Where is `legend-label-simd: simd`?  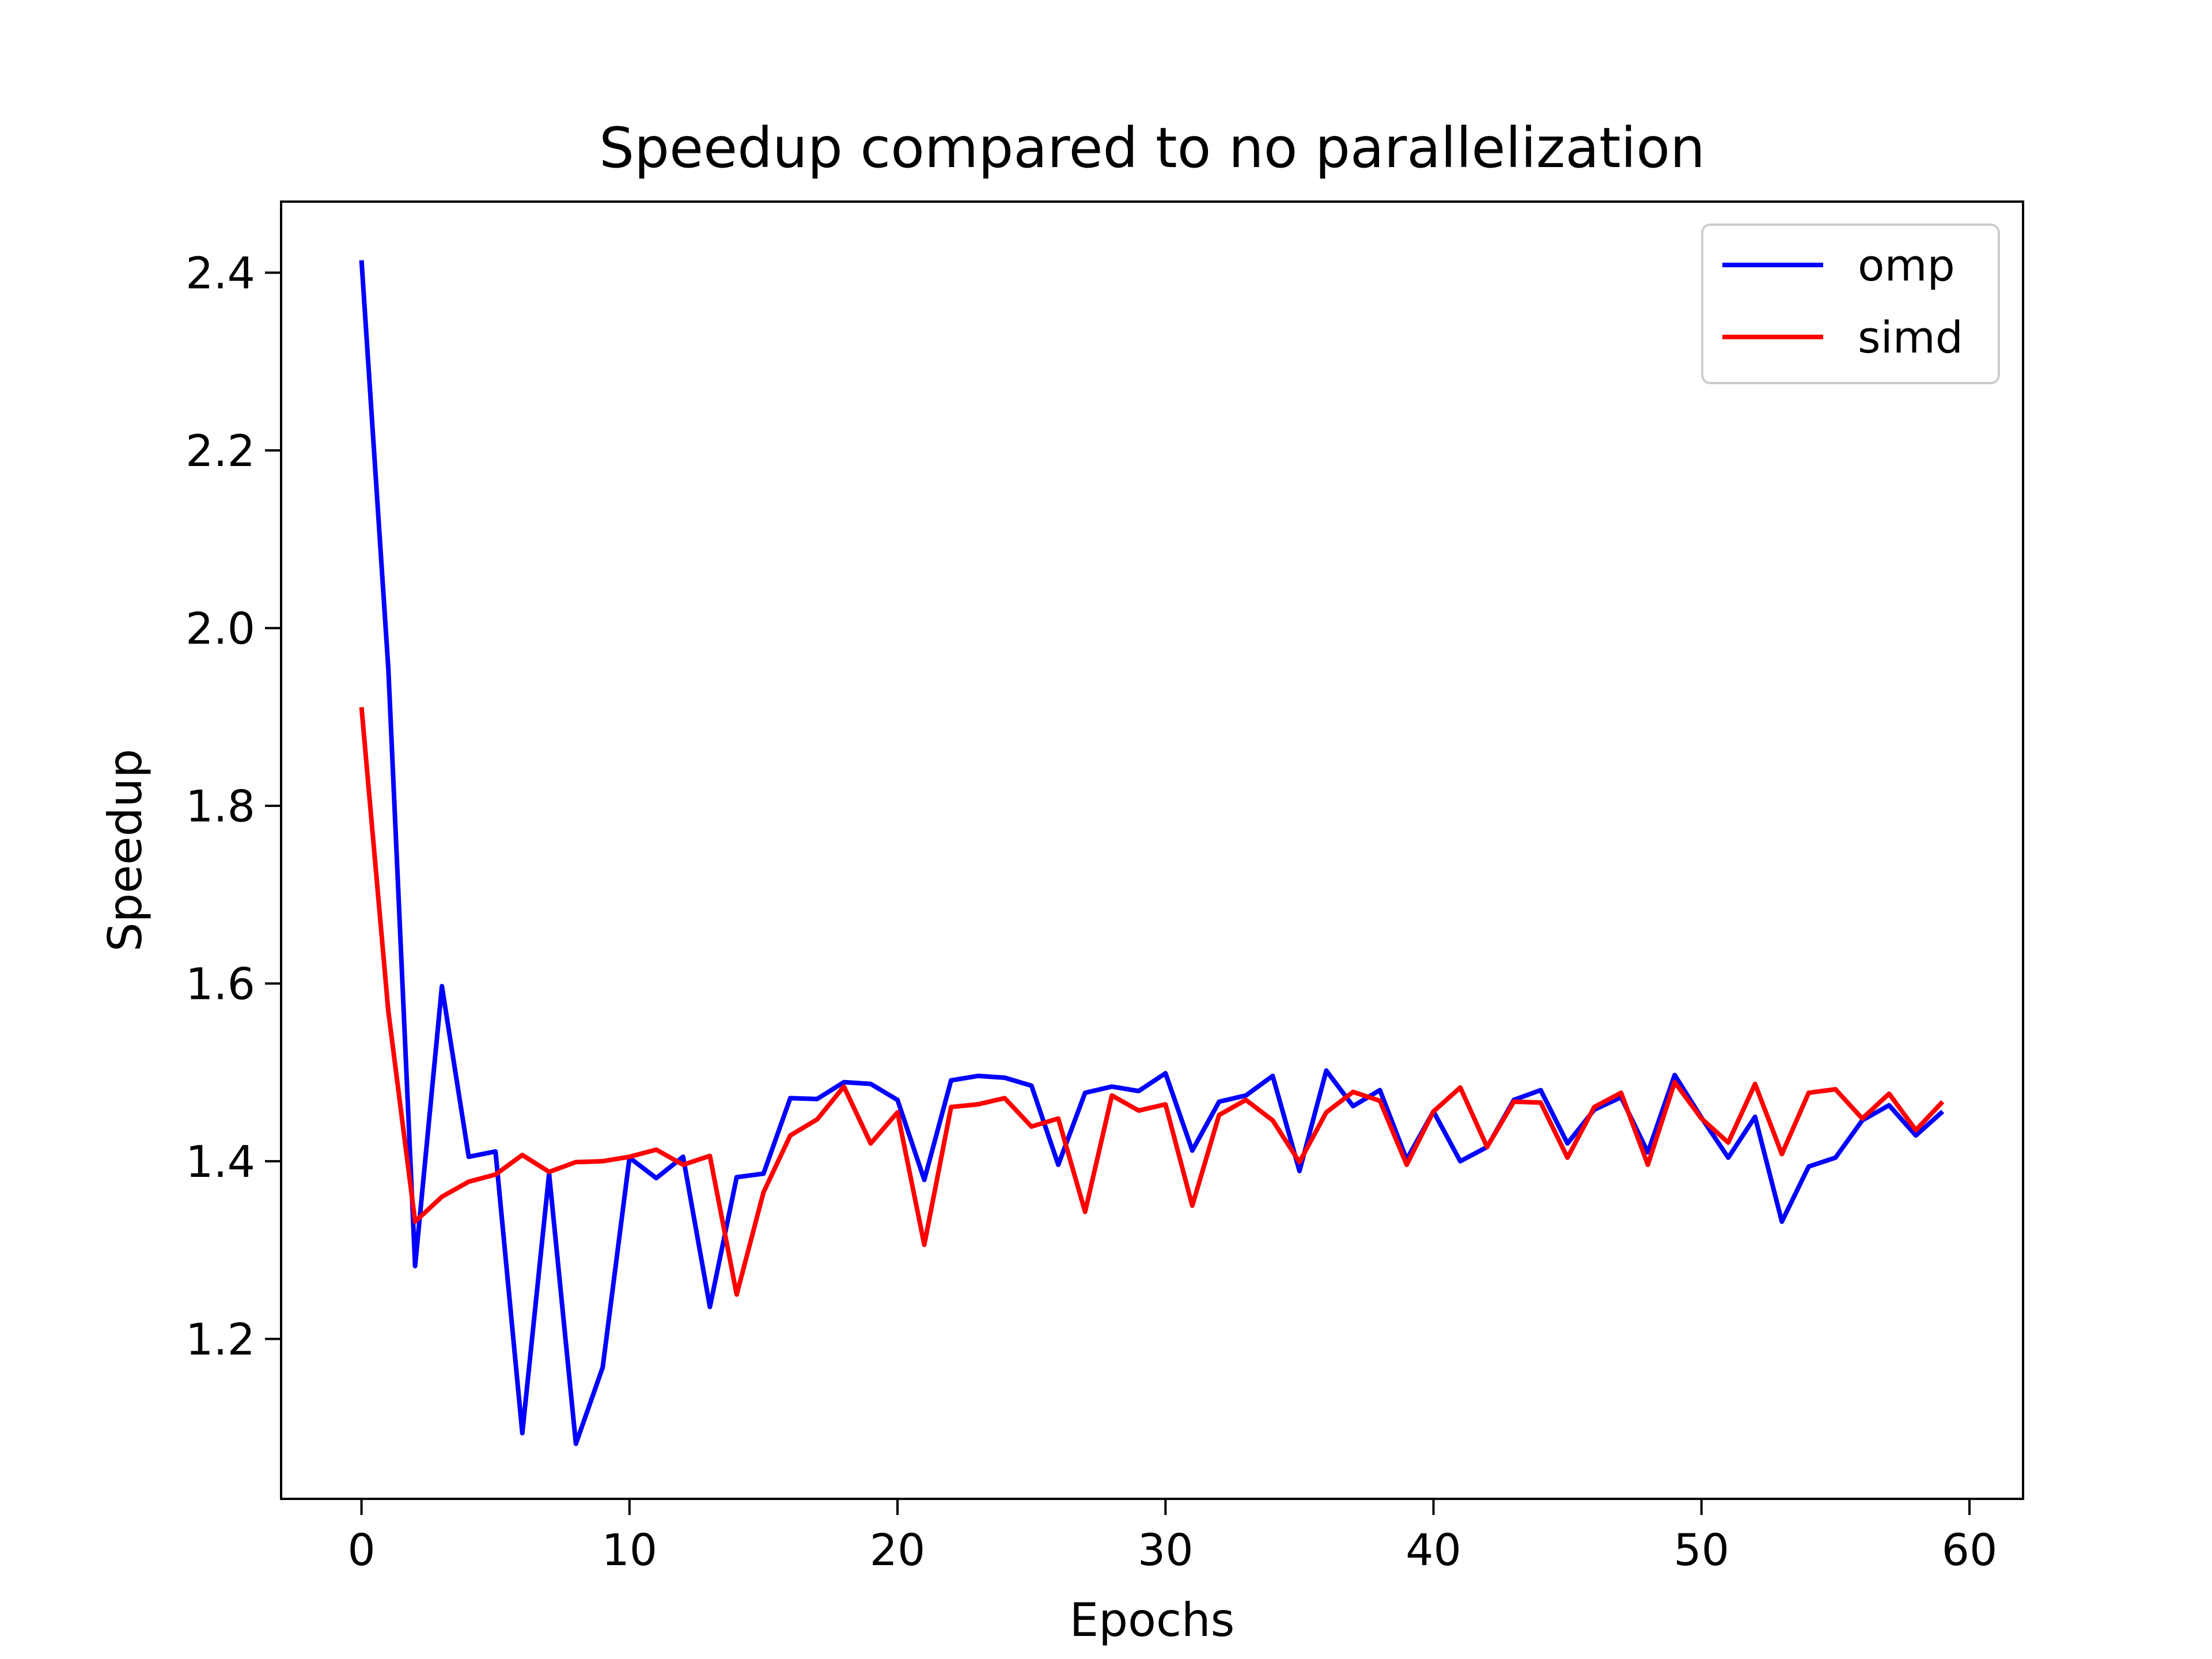 legend-label-simd: simd is located at coordinates (1910, 337).